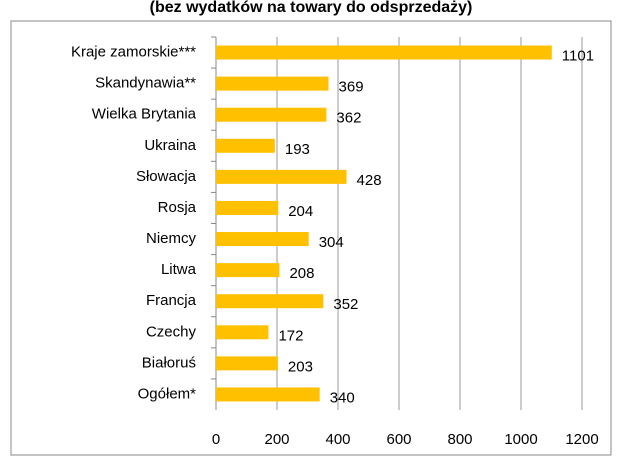 This screenshot has height=460, width=622. Describe the element at coordinates (311, 8) in the screenshot. I see `chart-title: (bez wydatków na towary do odsprzedaży)` at that location.